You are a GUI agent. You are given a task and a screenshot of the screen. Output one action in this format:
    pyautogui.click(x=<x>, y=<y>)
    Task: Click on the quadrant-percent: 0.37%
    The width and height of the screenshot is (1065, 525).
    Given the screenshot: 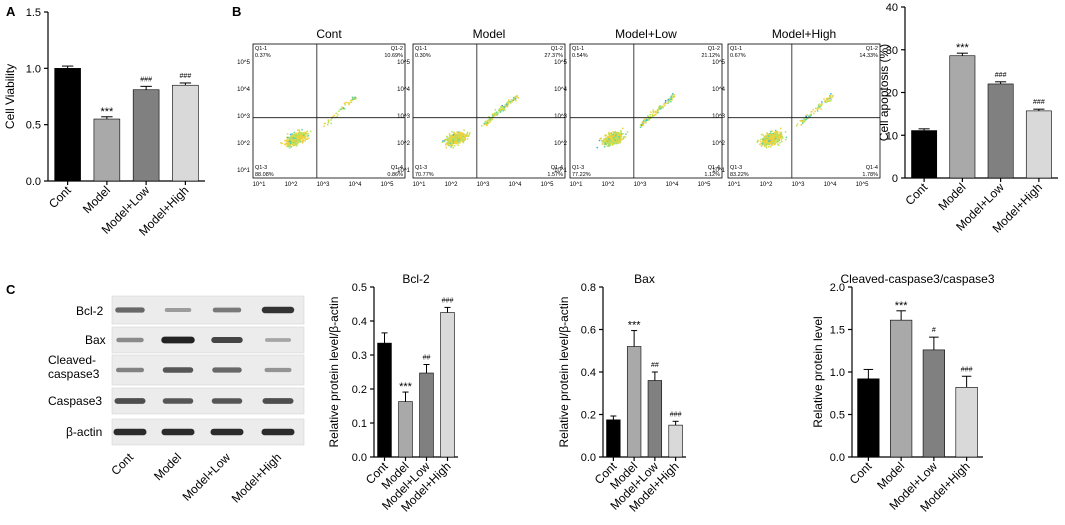 What is the action you would take?
    pyautogui.click(x=263, y=56)
    